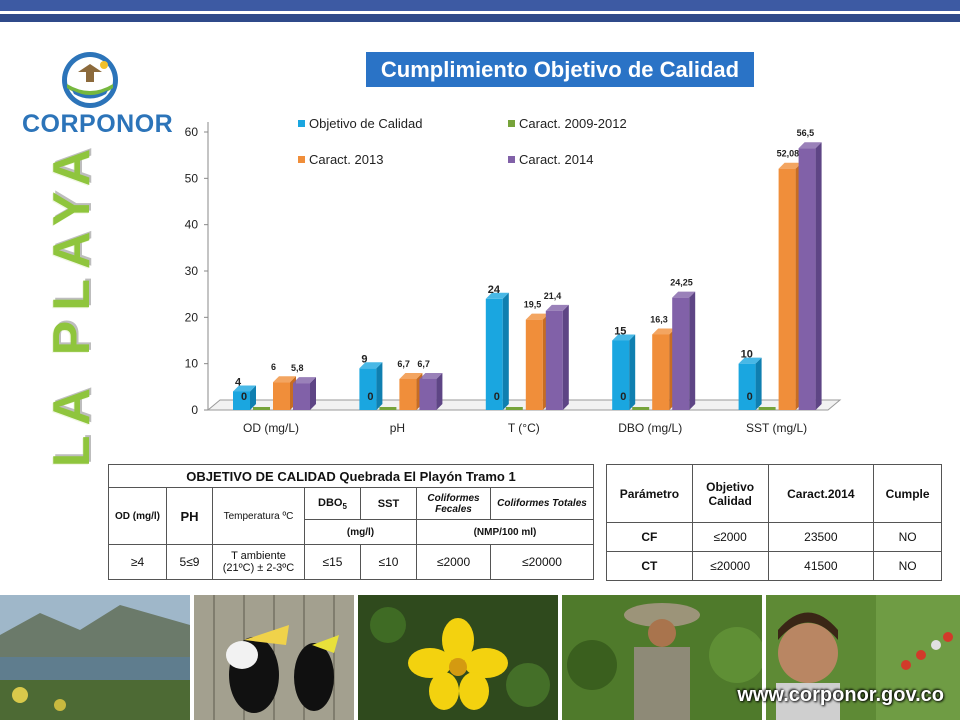  What do you see at coordinates (649, 566) in the screenshot?
I see `table2-cell: CT` at bounding box center [649, 566].